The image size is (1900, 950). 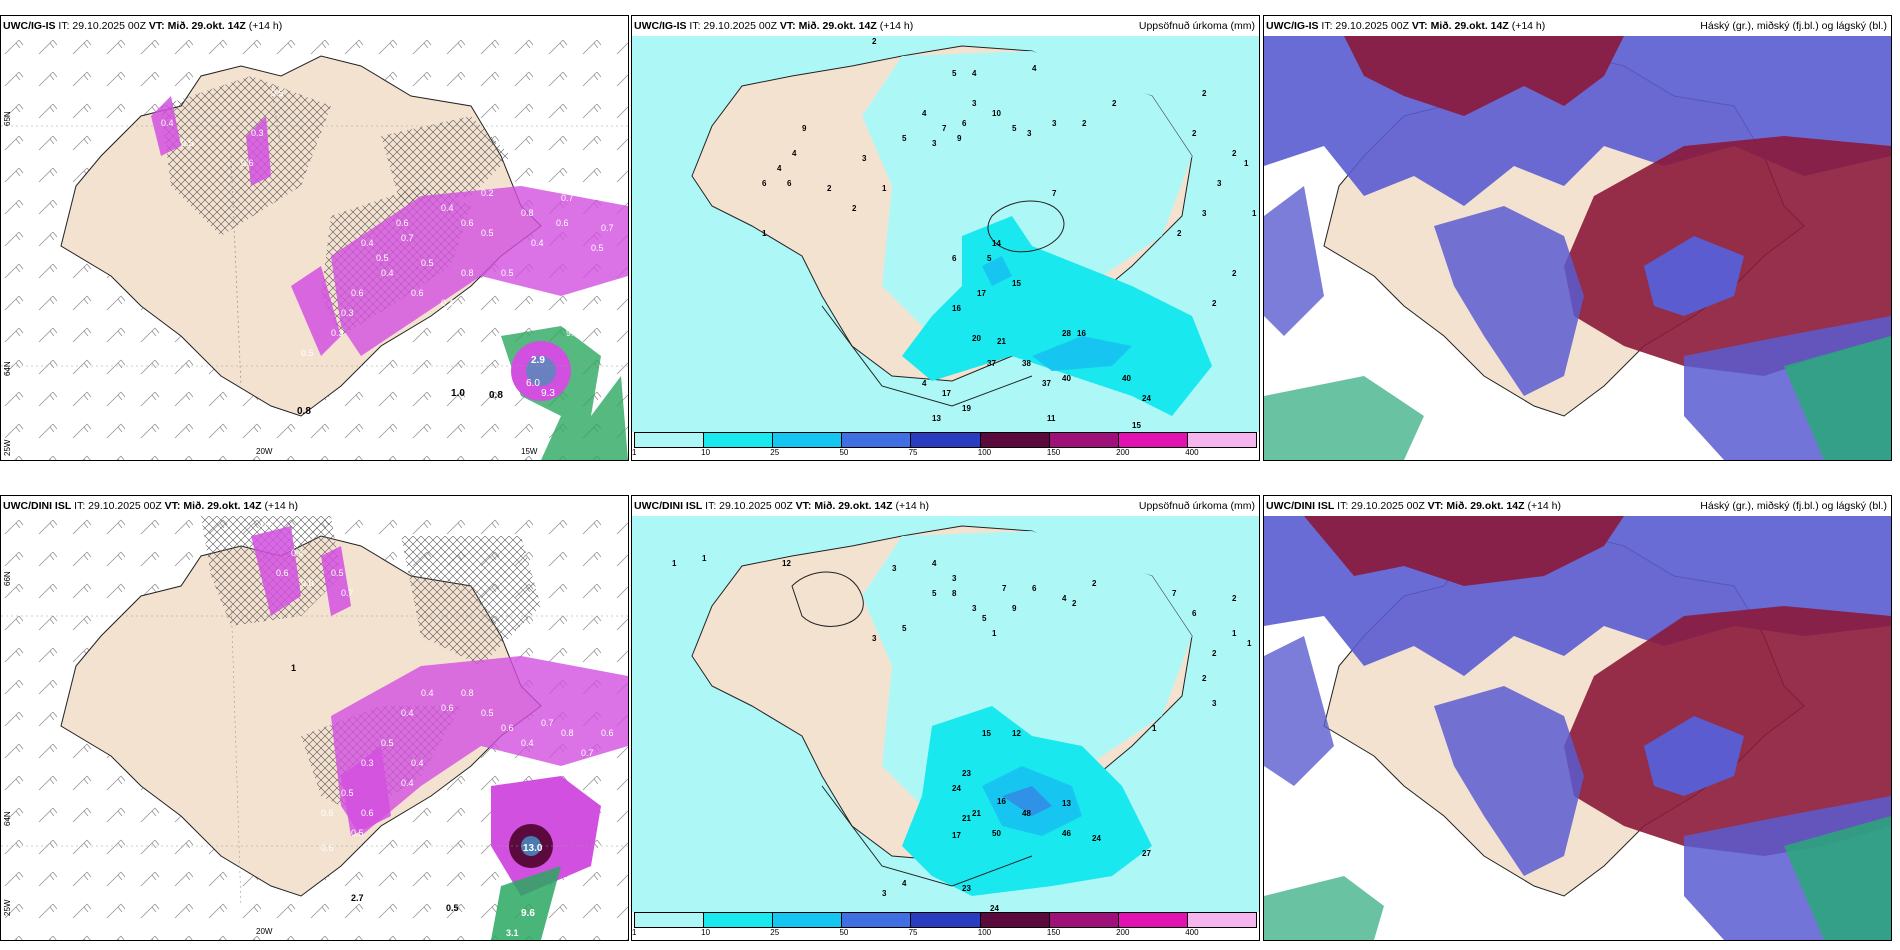 What do you see at coordinates (936, 418) in the screenshot?
I see `svg-text: 13` at bounding box center [936, 418].